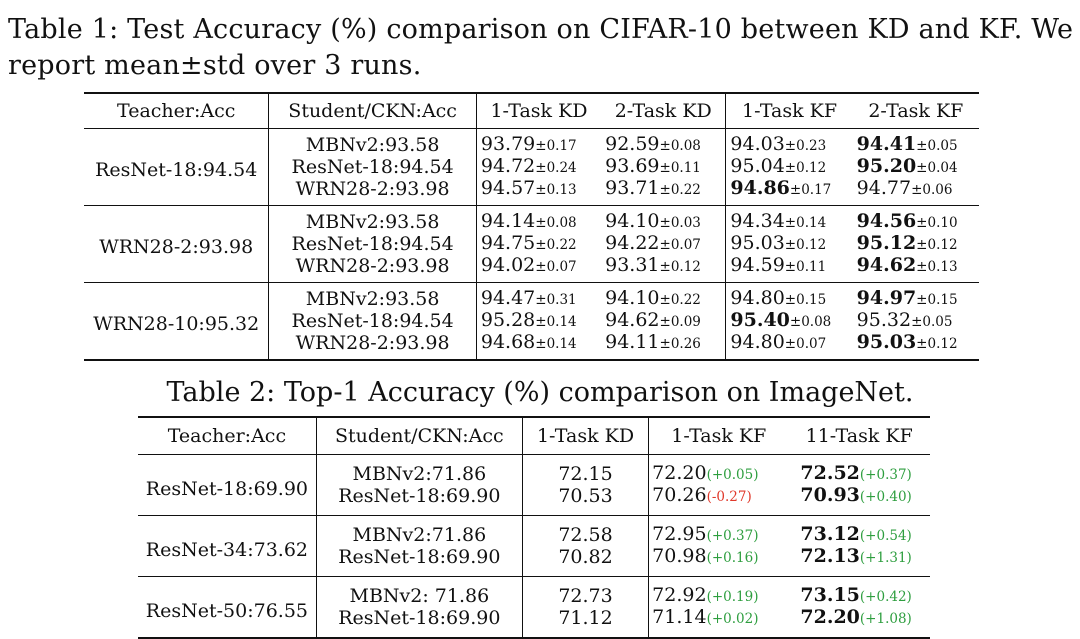 Image resolution: width=1080 pixels, height=639 pixels. I want to click on accuracy-cell: 94.14±0.08, so click(538, 219).